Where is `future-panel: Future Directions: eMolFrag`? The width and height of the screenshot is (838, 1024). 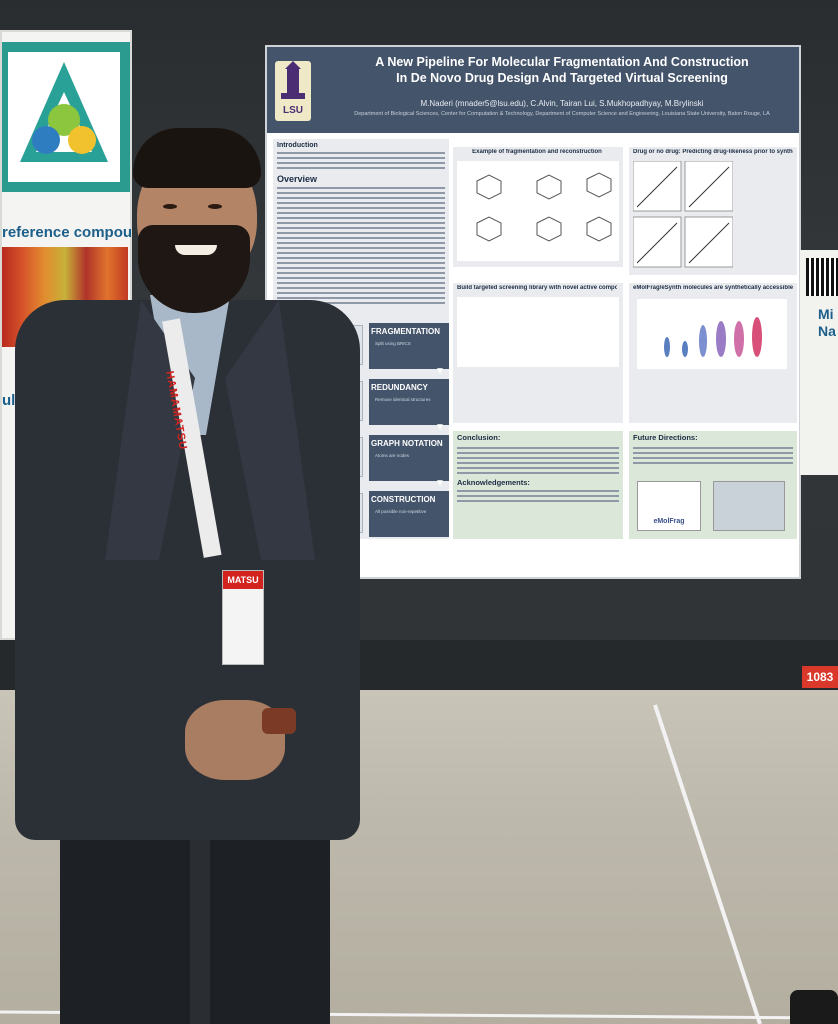 future-panel: Future Directions: eMolFrag is located at coordinates (713, 485).